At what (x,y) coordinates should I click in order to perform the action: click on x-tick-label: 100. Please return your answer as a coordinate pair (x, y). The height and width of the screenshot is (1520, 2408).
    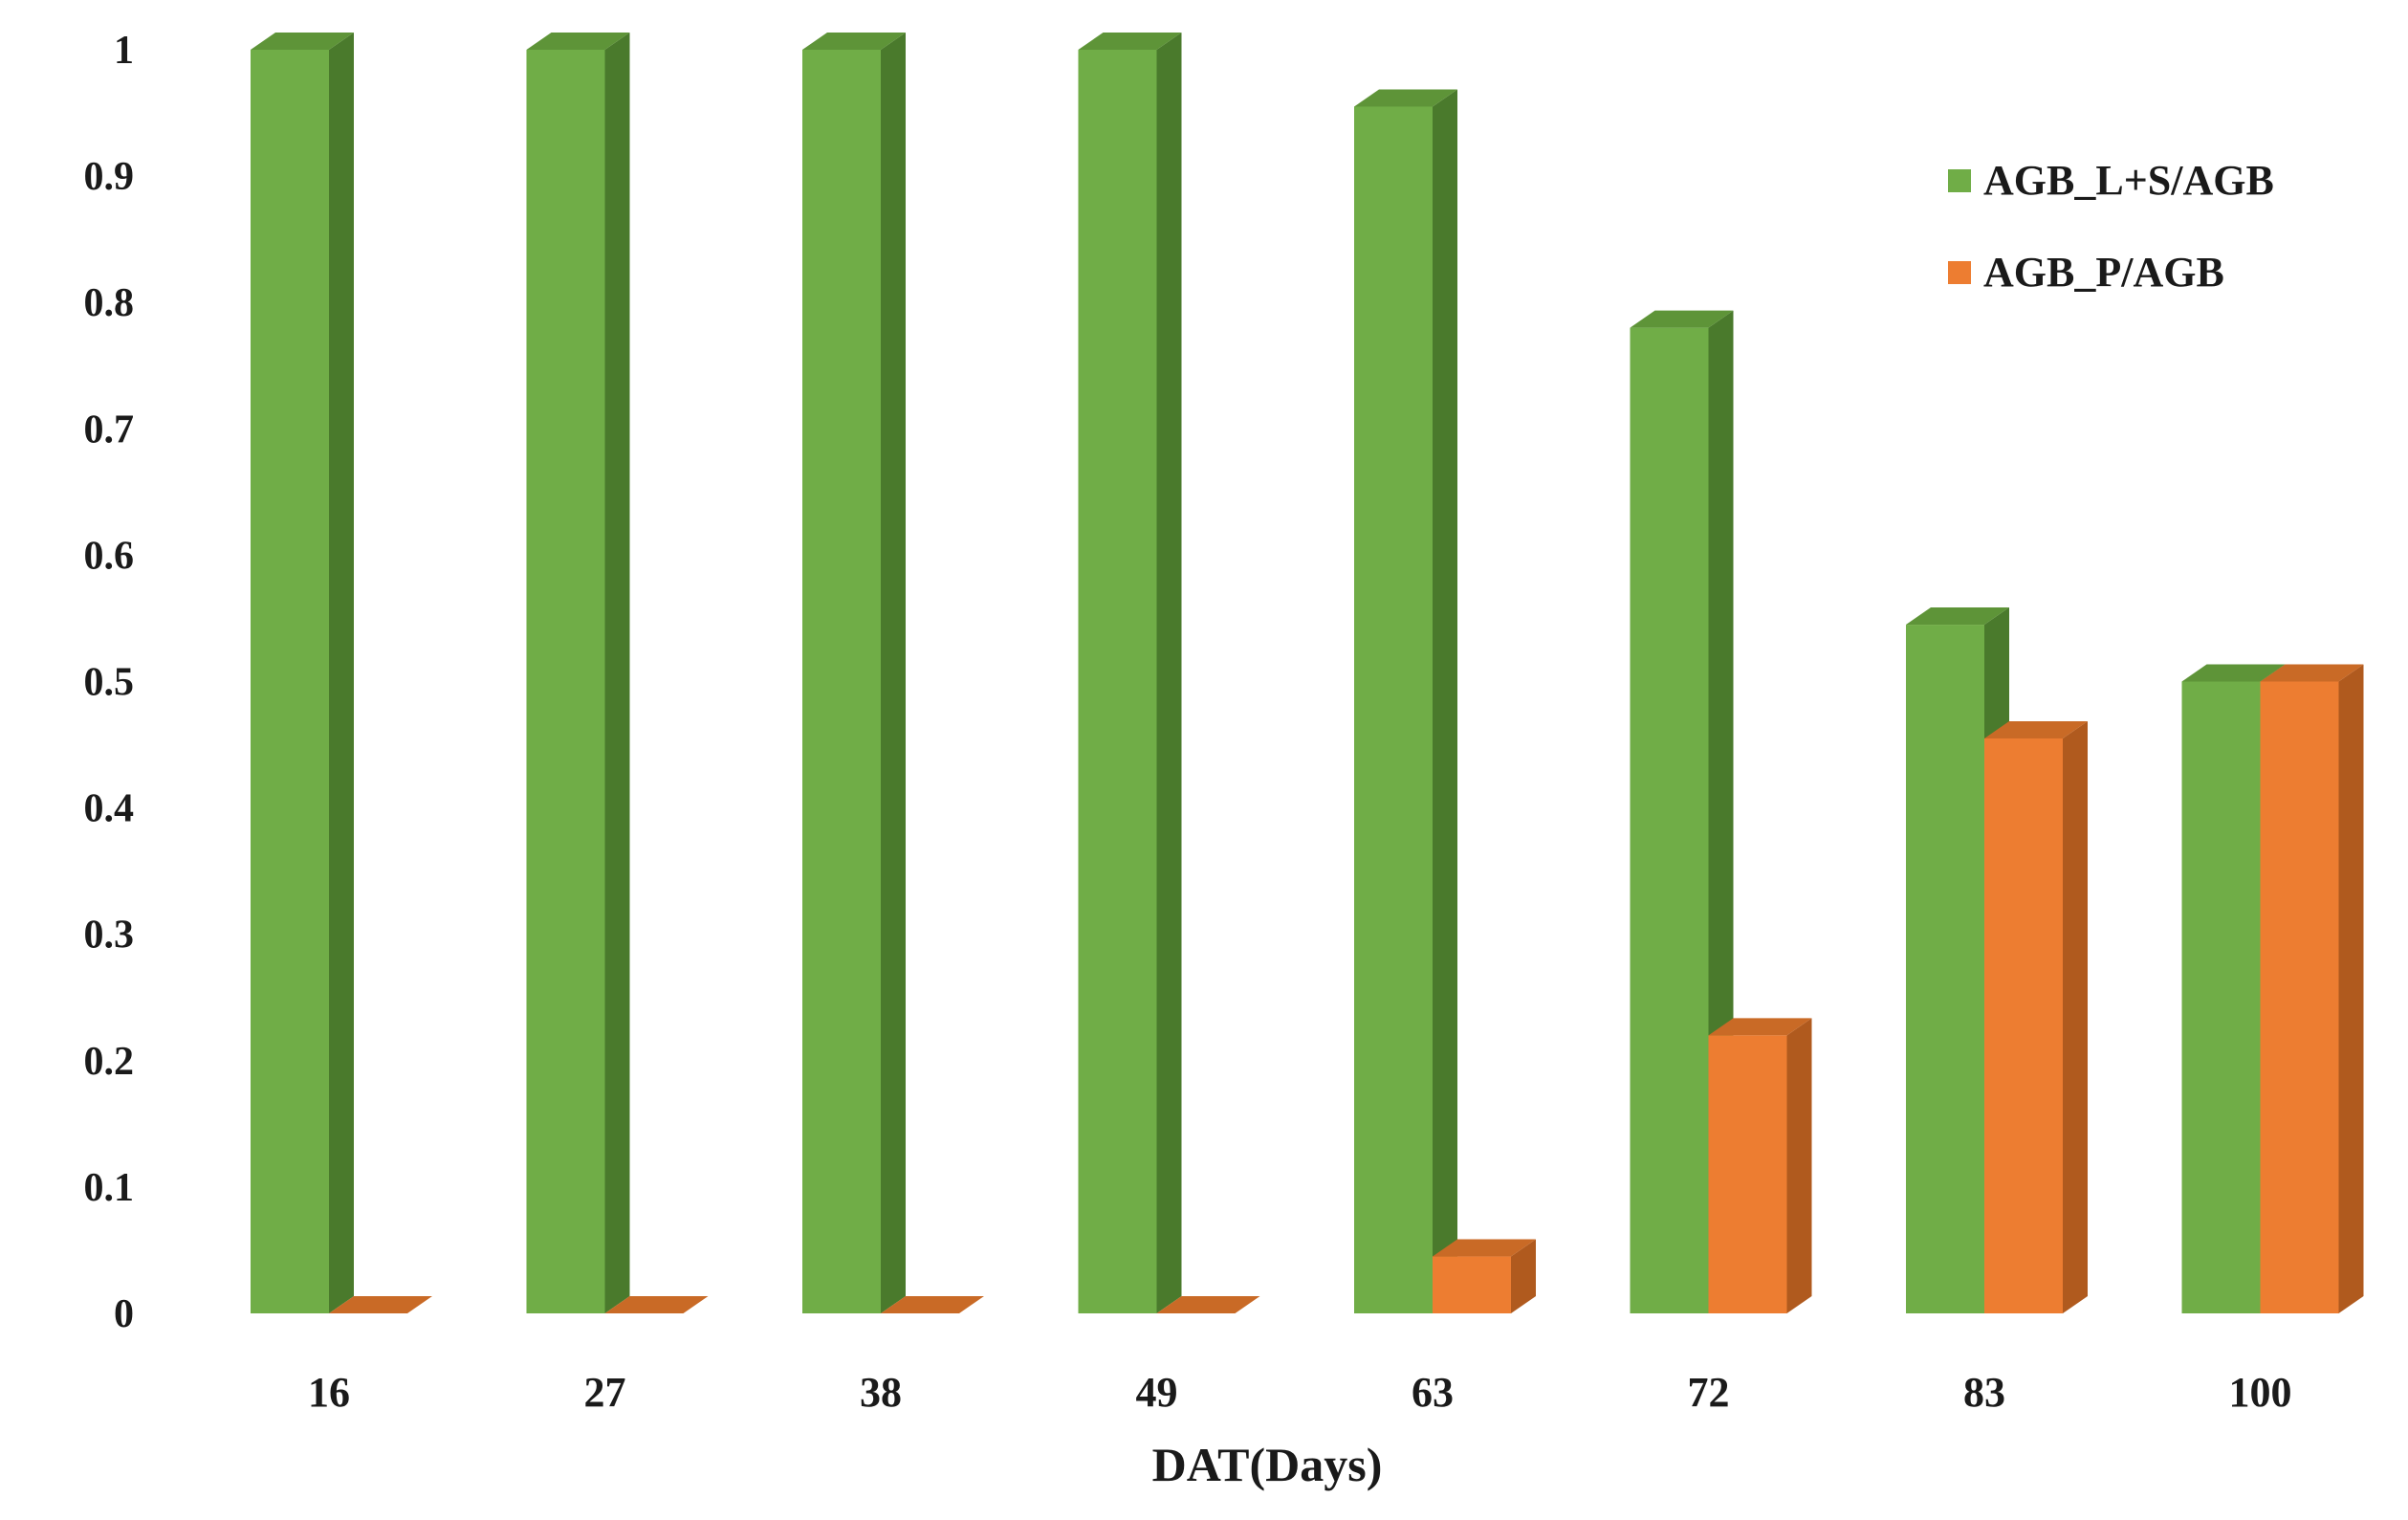
    Looking at the image, I should click on (2260, 1392).